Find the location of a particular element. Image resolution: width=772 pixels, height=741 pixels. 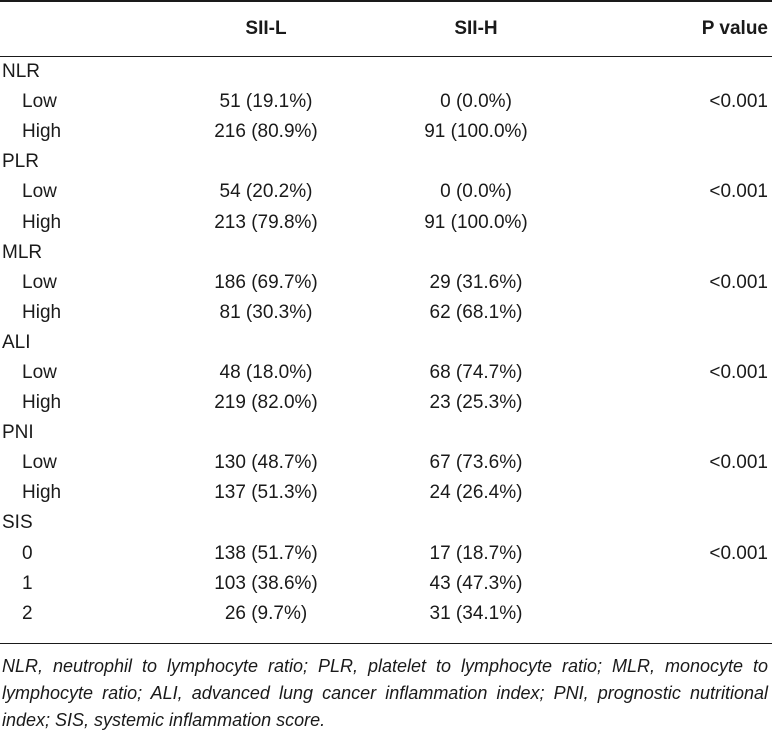

header-rule is located at coordinates (386, 56).